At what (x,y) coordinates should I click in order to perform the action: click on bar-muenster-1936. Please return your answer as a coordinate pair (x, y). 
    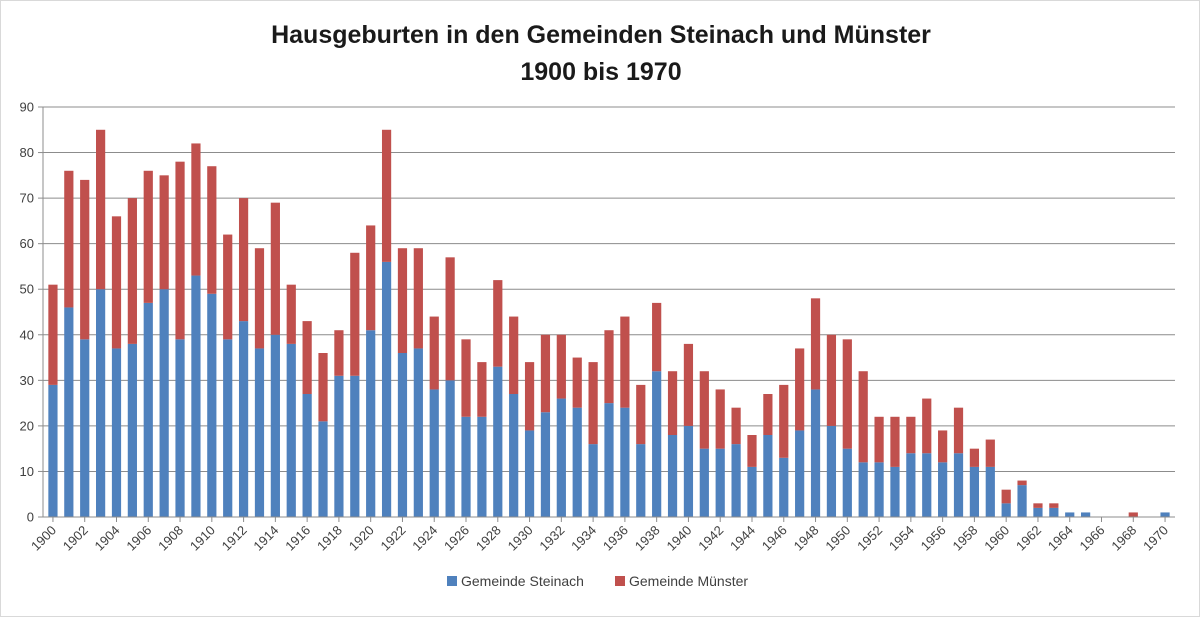
    Looking at the image, I should click on (625, 362).